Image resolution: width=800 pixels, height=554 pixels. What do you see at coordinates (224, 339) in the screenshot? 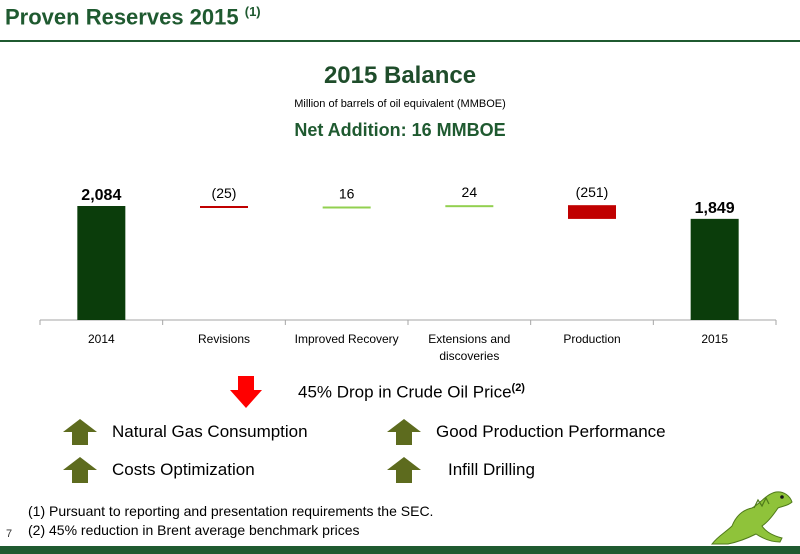
I see `x-tick-label: Revisions` at bounding box center [224, 339].